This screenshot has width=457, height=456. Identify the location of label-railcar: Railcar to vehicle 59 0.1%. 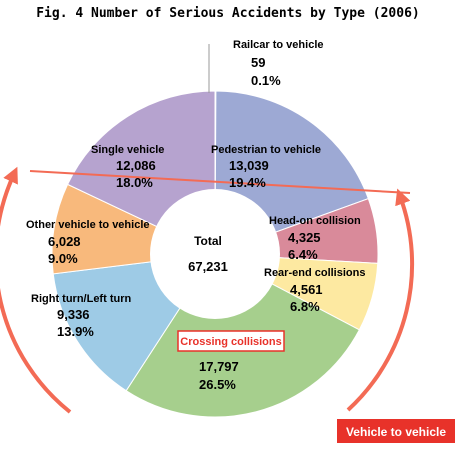
(278, 63).